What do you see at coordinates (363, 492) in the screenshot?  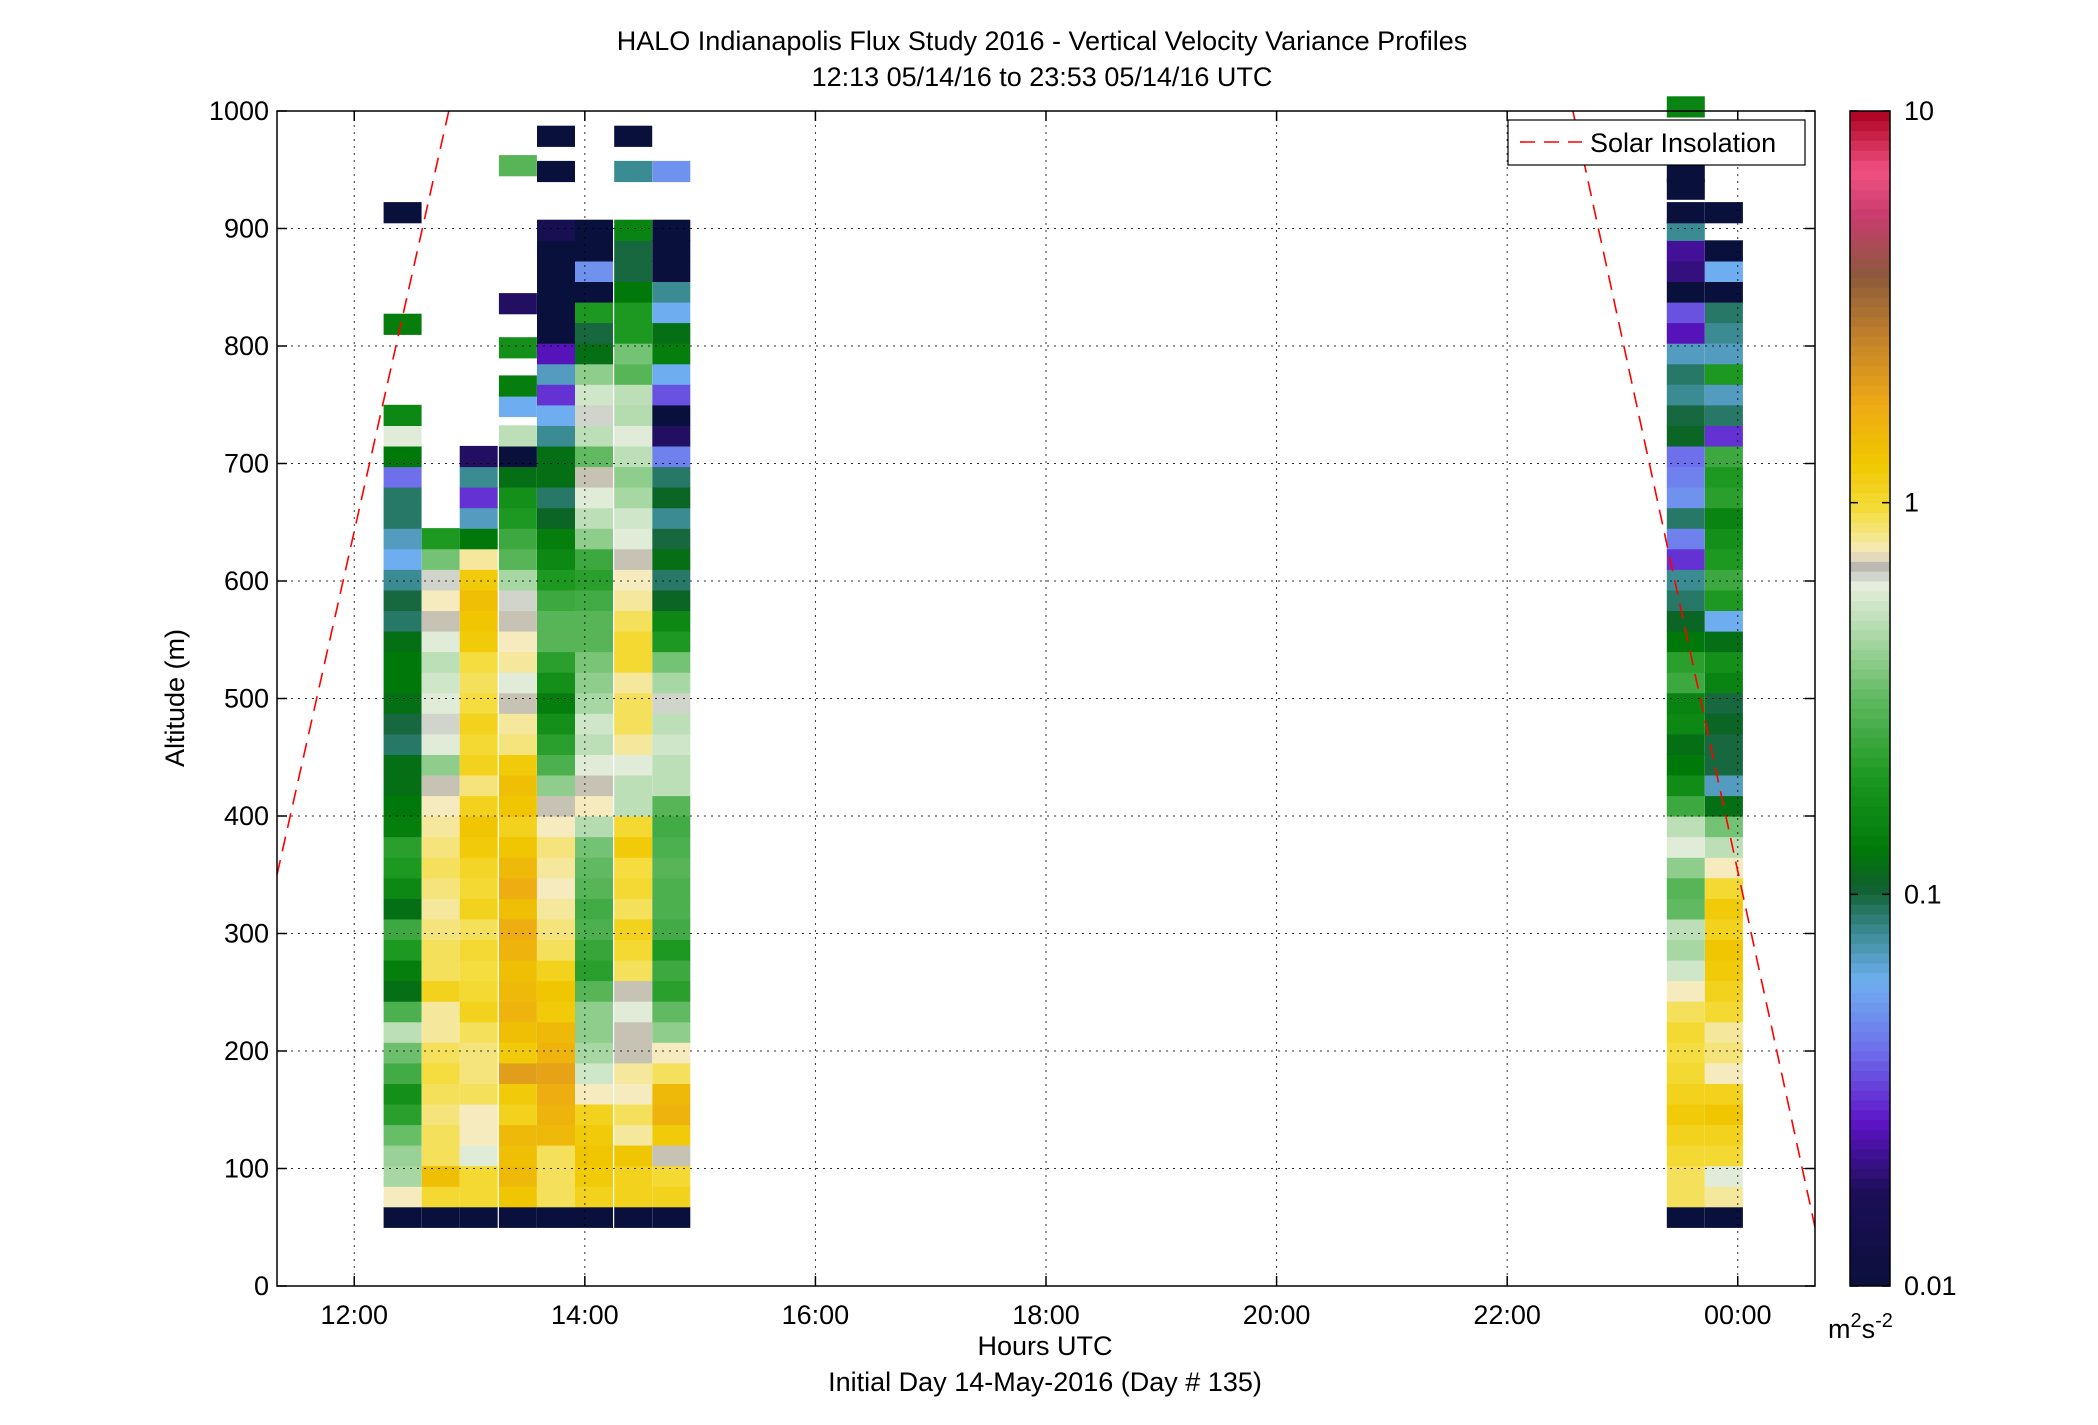 I see `solar-insolation-line` at bounding box center [363, 492].